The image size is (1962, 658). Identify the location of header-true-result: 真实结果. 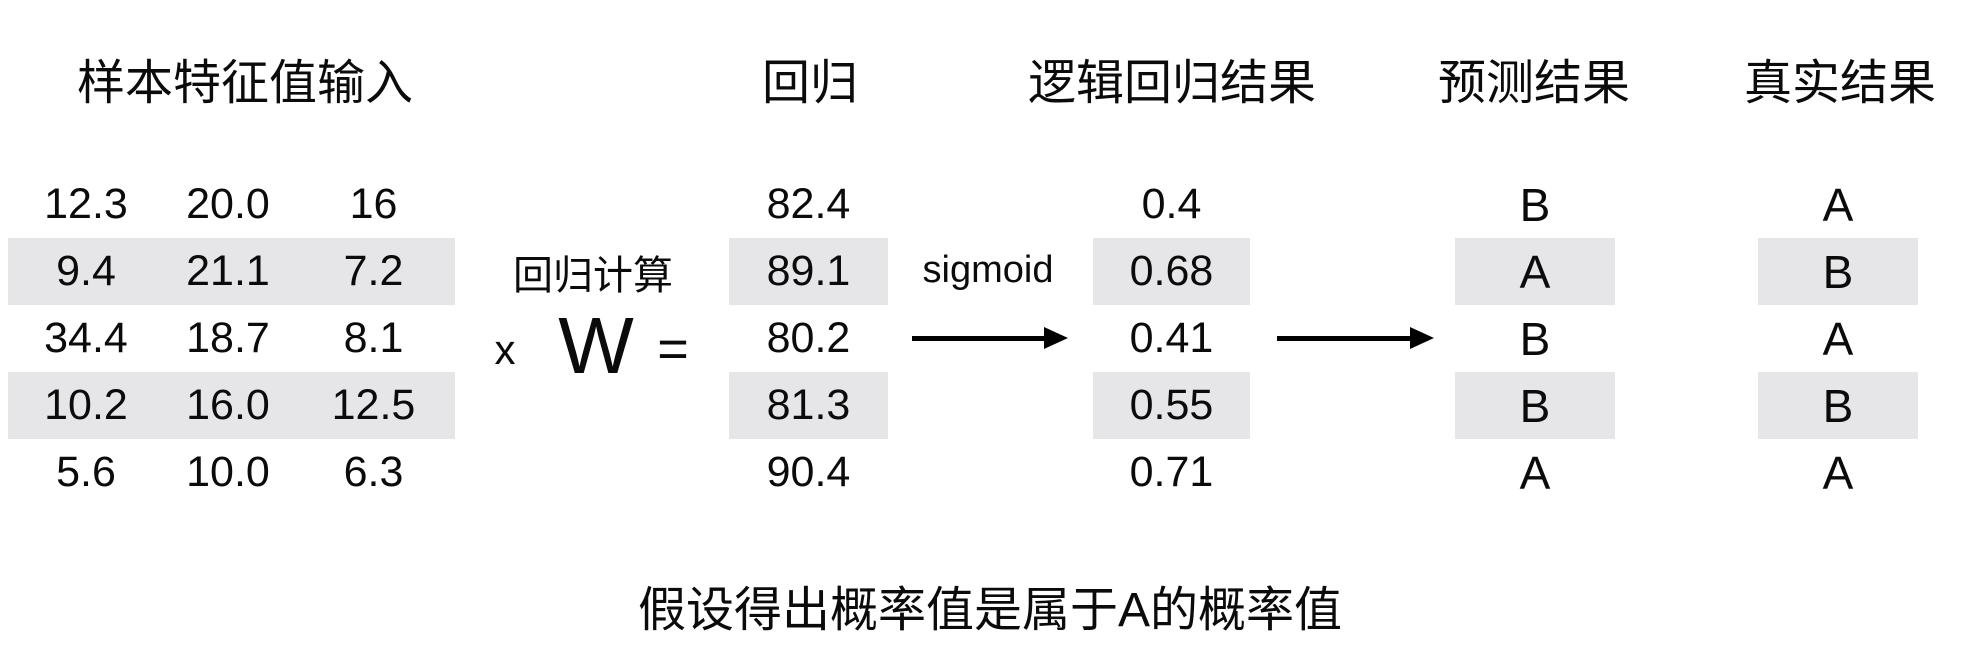
(1840, 83).